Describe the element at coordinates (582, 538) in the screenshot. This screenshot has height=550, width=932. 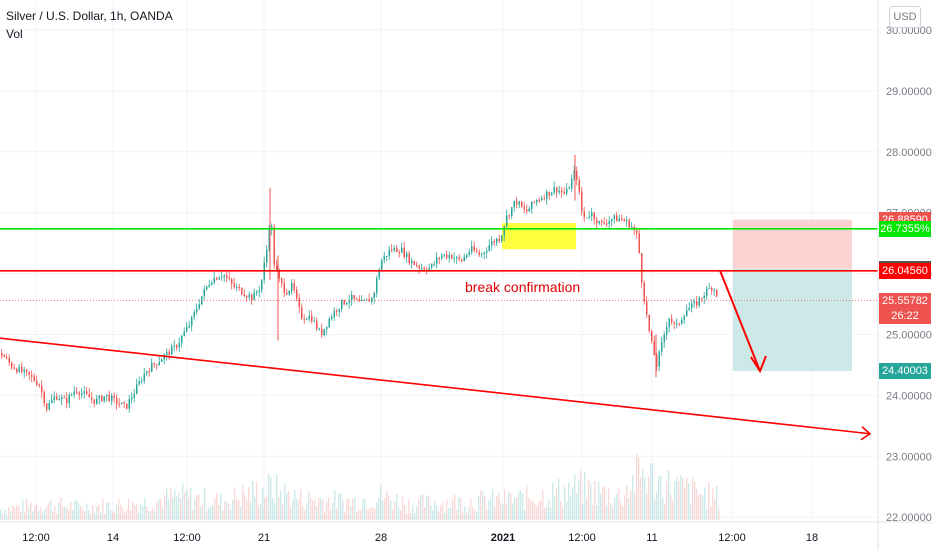
I see `x-tick-label: 12:00` at that location.